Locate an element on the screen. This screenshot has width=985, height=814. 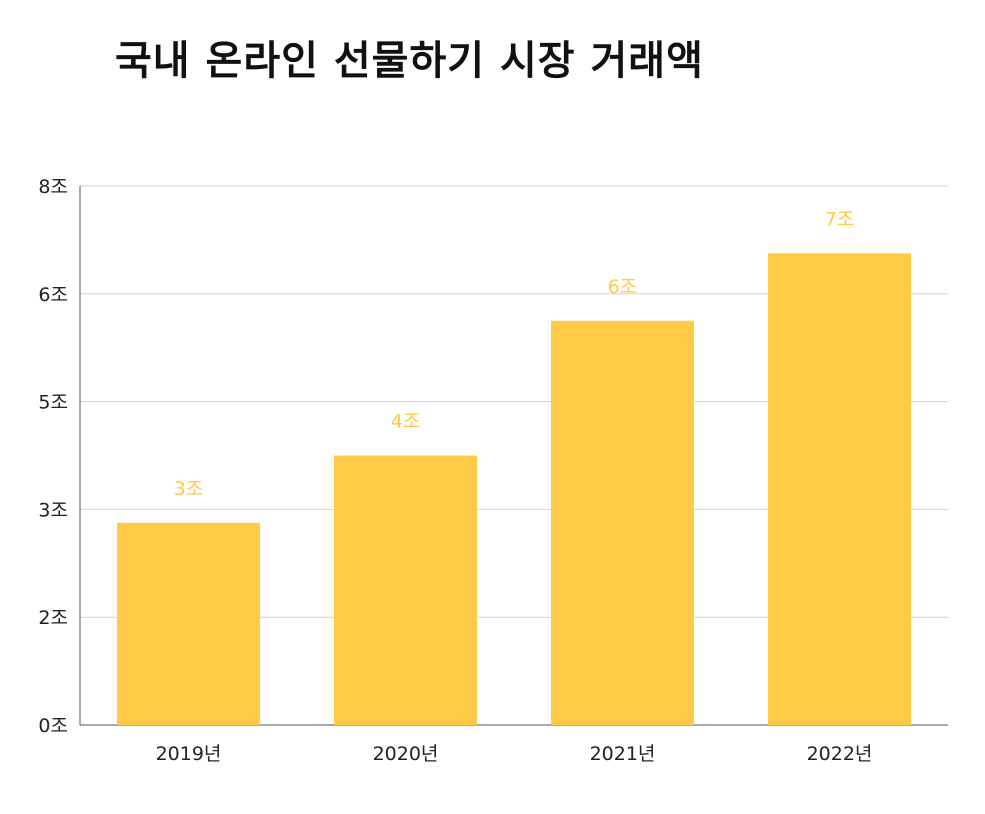
y-tick-label: 3조 is located at coordinates (53, 510).